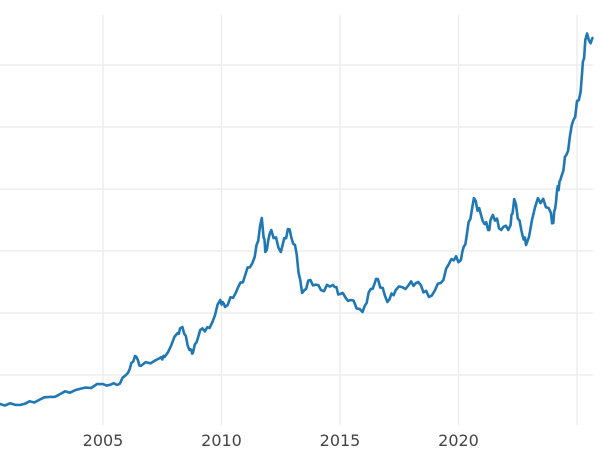 This screenshot has height=450, width=600. I want to click on x-tick-label: 2005, so click(103, 440).